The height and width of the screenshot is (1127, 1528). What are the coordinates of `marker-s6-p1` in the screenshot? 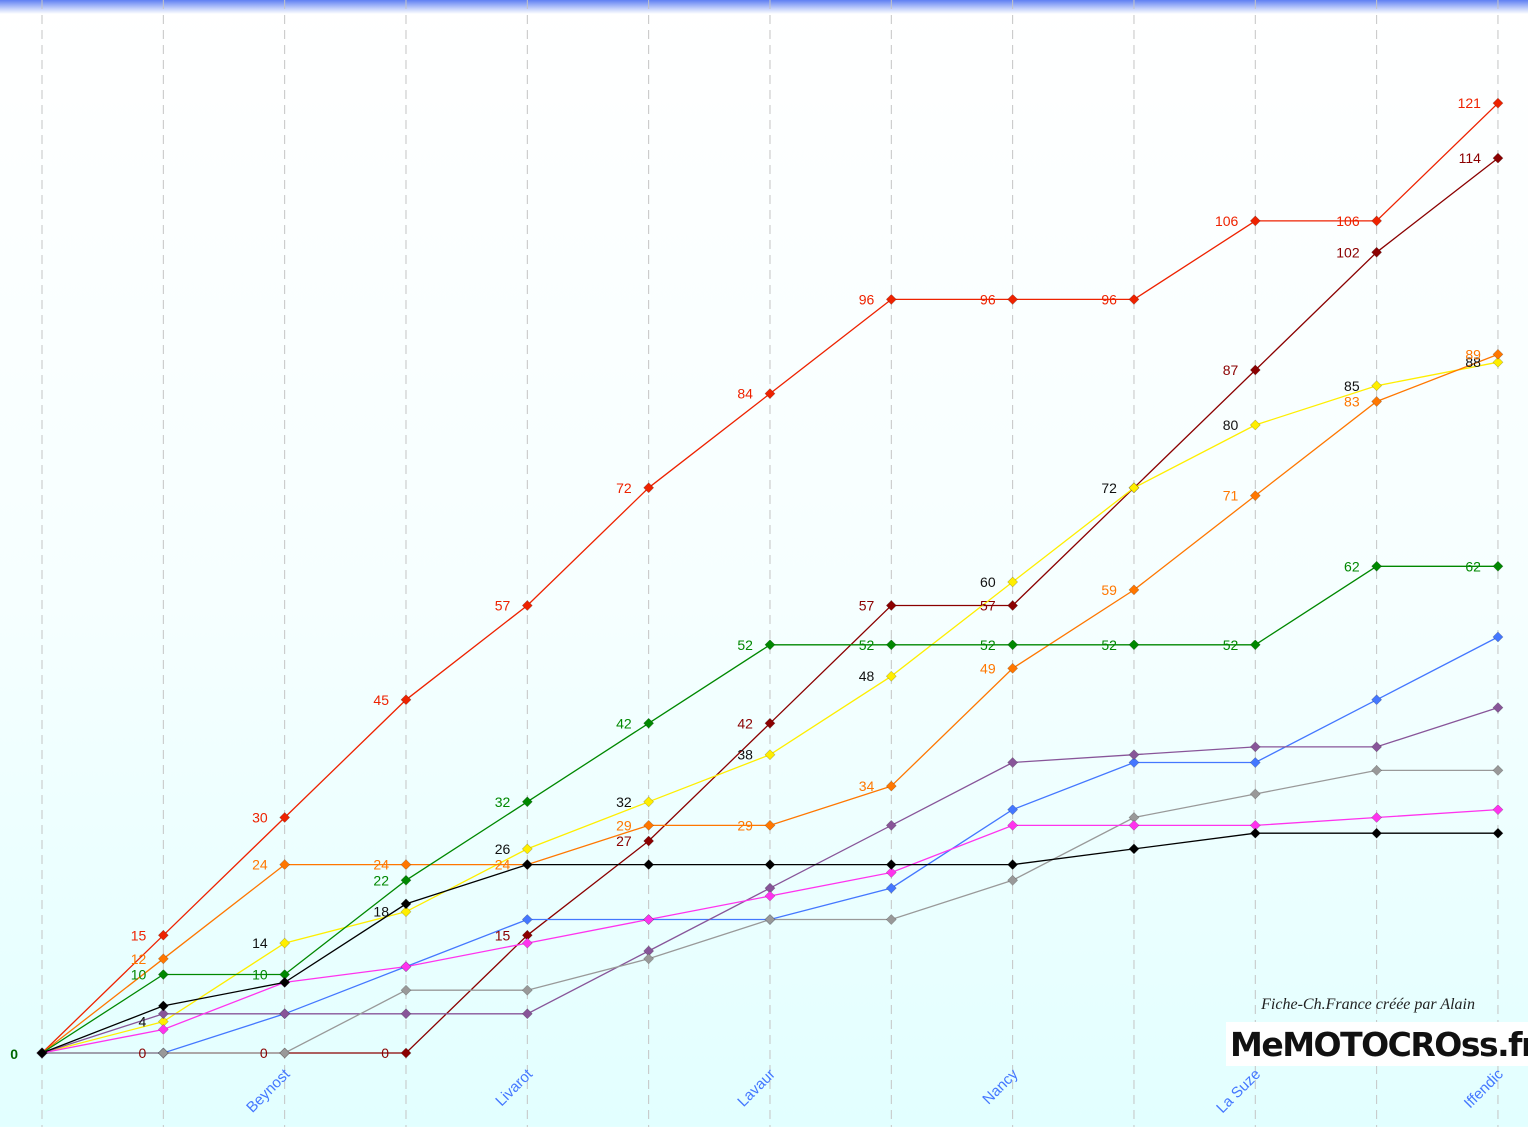 It's located at (163, 1014).